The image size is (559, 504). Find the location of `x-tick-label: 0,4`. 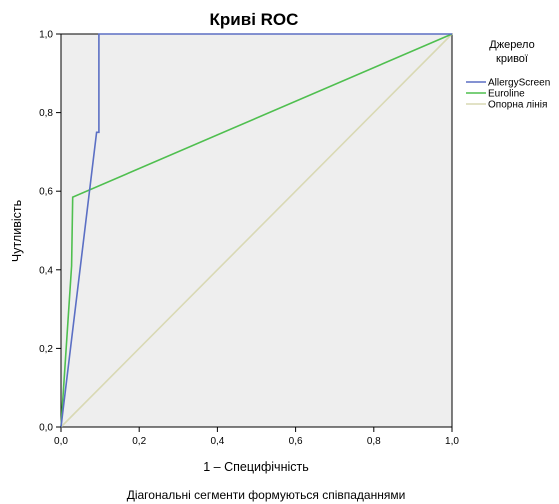

x-tick-label: 0,4 is located at coordinates (217, 441).